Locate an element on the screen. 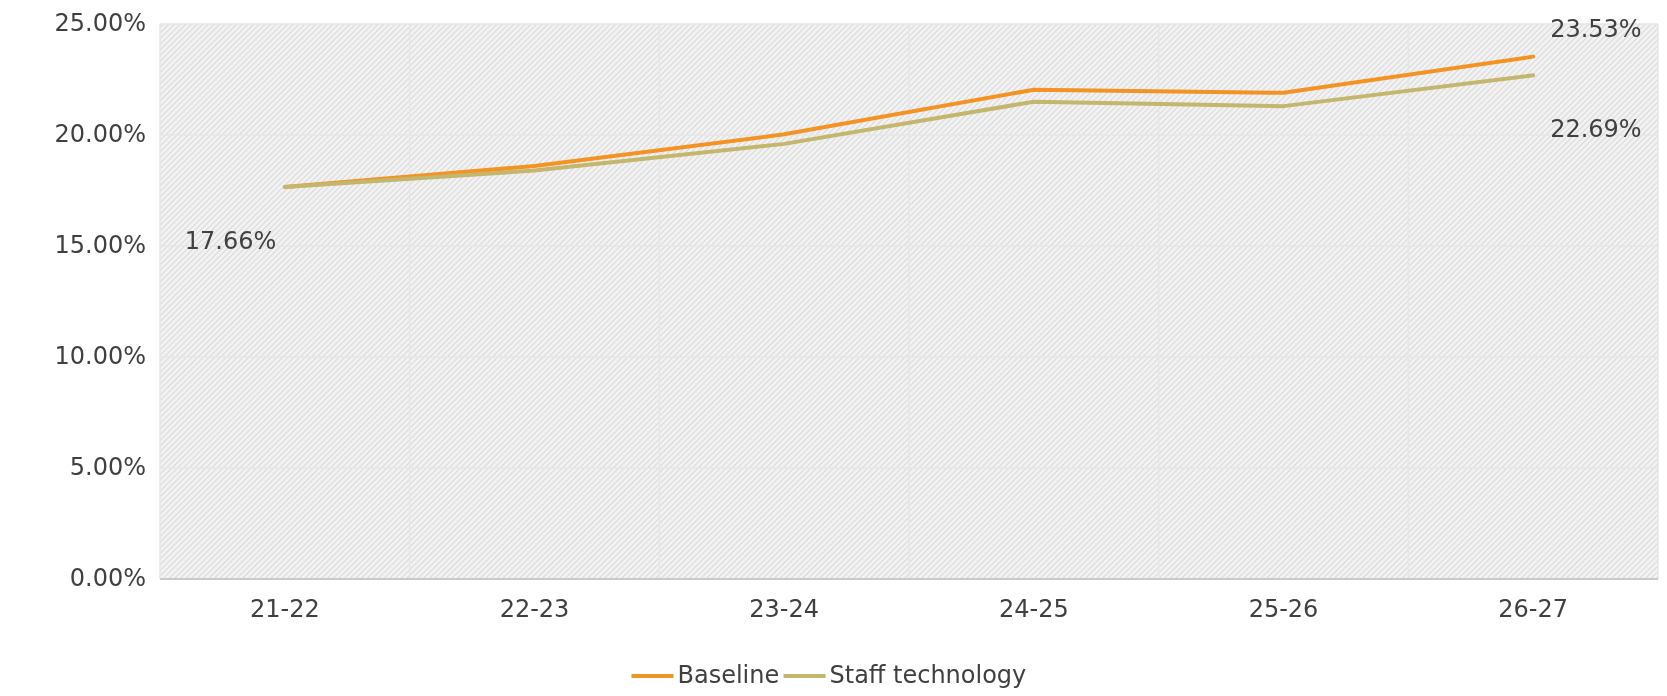 This screenshot has width=1667, height=696. y-tick-label: 15.00% is located at coordinates (100, 245).